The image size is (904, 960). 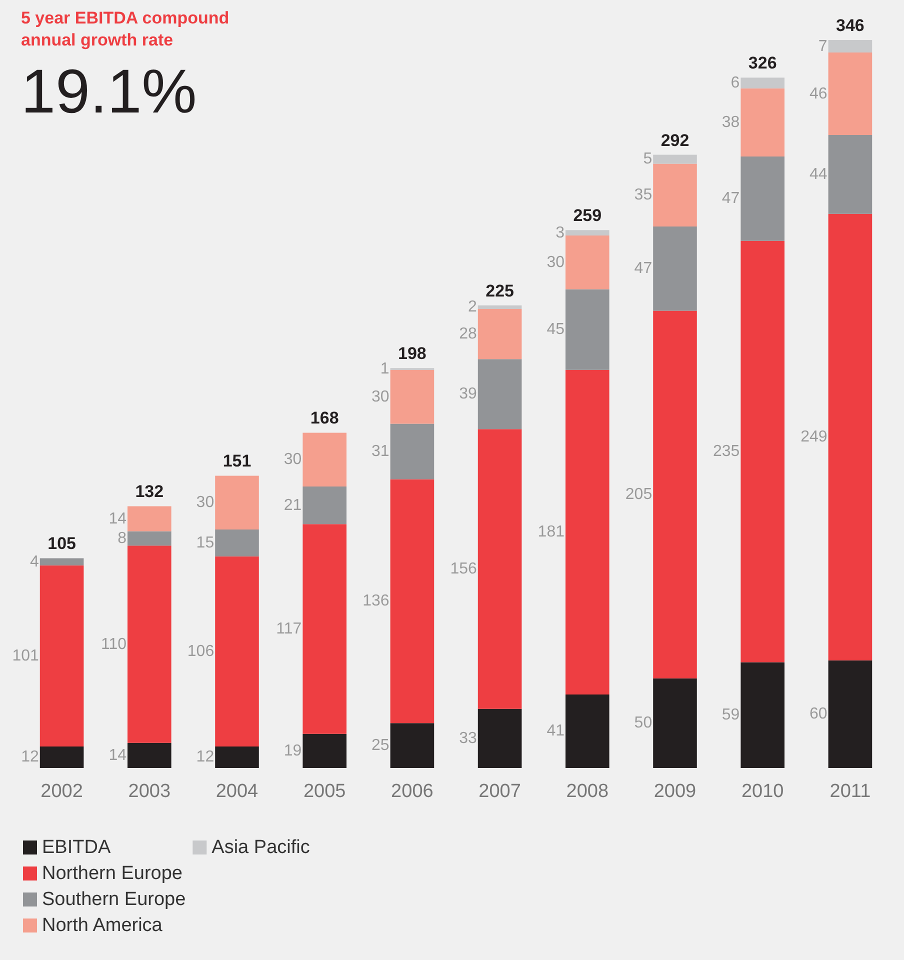 I want to click on annotation: 105, so click(x=62, y=544).